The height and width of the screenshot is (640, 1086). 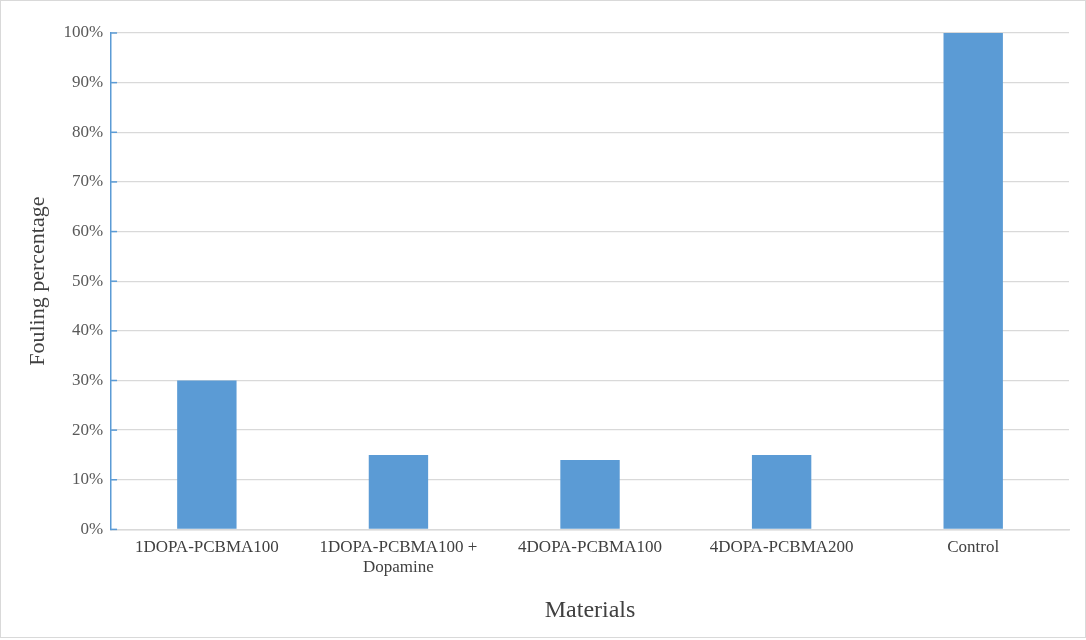 I want to click on x-tick-label: 1DOPA-PCBMA100, so click(x=206, y=547).